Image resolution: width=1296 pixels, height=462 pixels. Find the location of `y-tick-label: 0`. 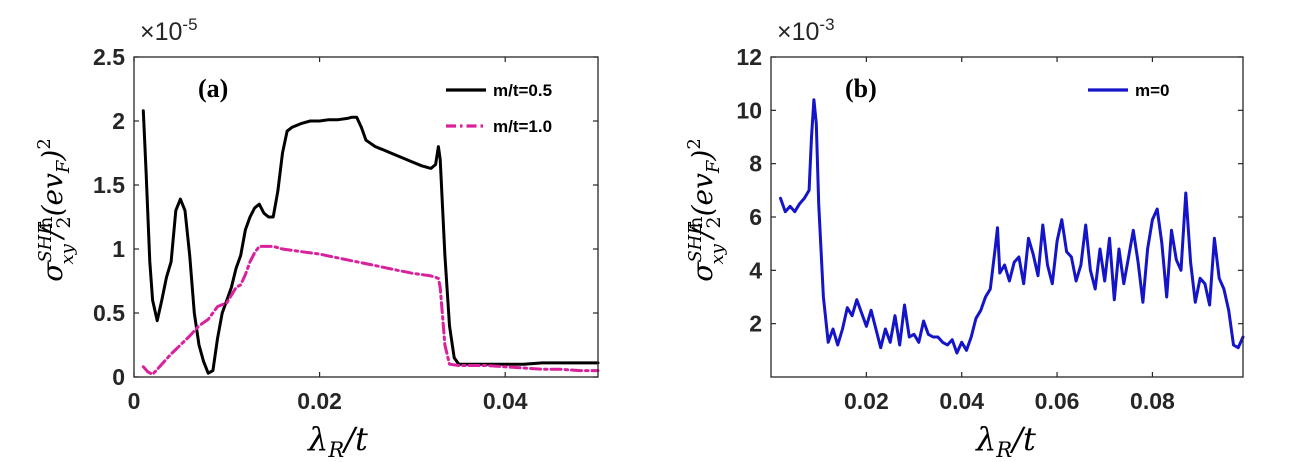

y-tick-label: 0 is located at coordinates (118, 377).